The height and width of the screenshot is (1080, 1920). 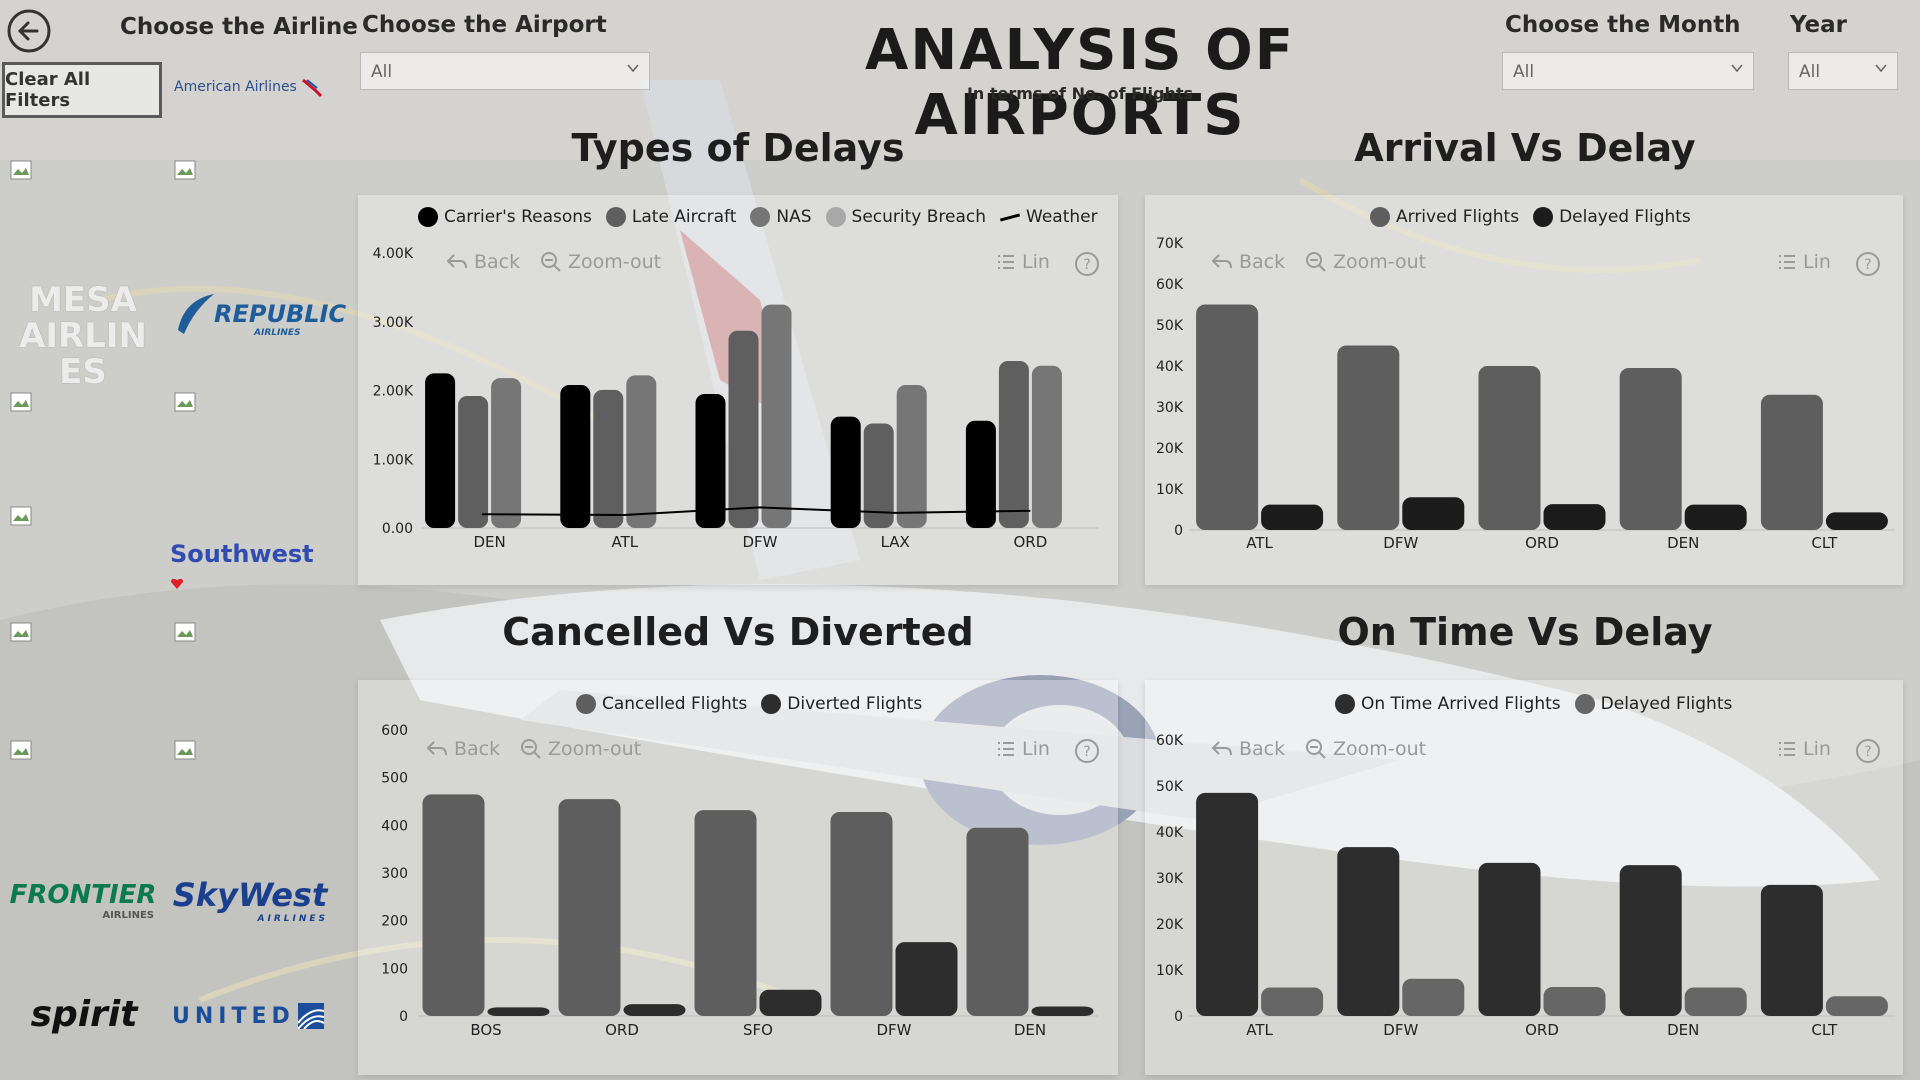 I want to click on bar-late-aircraft-lax, so click(x=878, y=476).